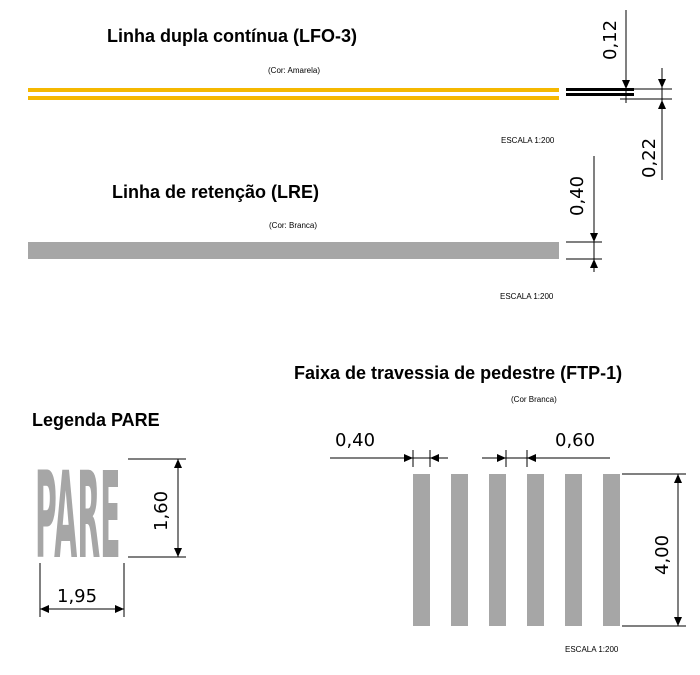 The height and width of the screenshot is (675, 700). What do you see at coordinates (662, 83) in the screenshot?
I see `lfo3-dim-b-arrow-top` at bounding box center [662, 83].